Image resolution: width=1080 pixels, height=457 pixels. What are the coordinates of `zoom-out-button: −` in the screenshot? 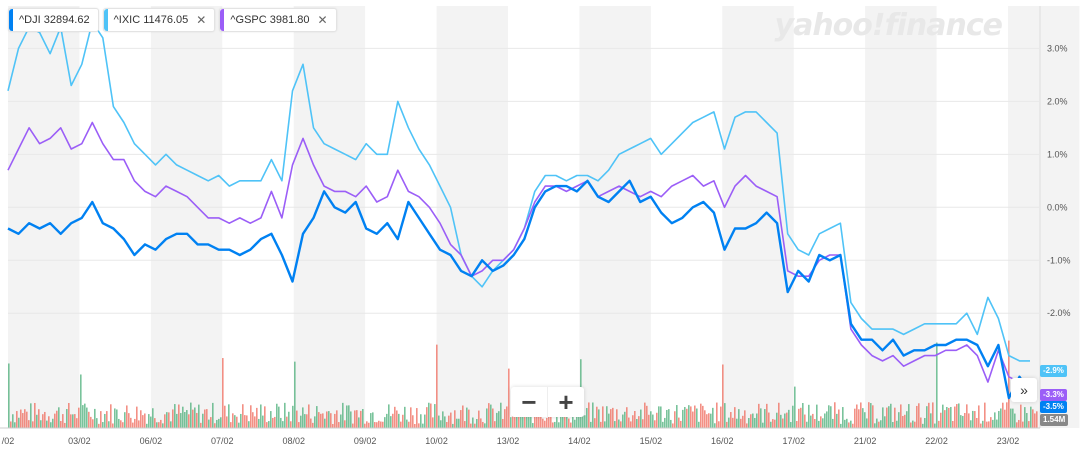 It's located at (529, 401).